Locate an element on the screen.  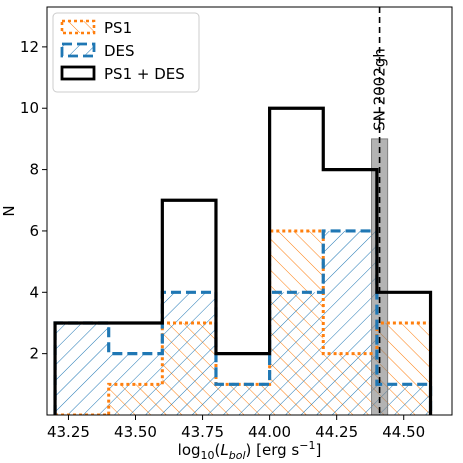
y-axis: 2 4 6 8 10 12 is located at coordinates (33, 200).